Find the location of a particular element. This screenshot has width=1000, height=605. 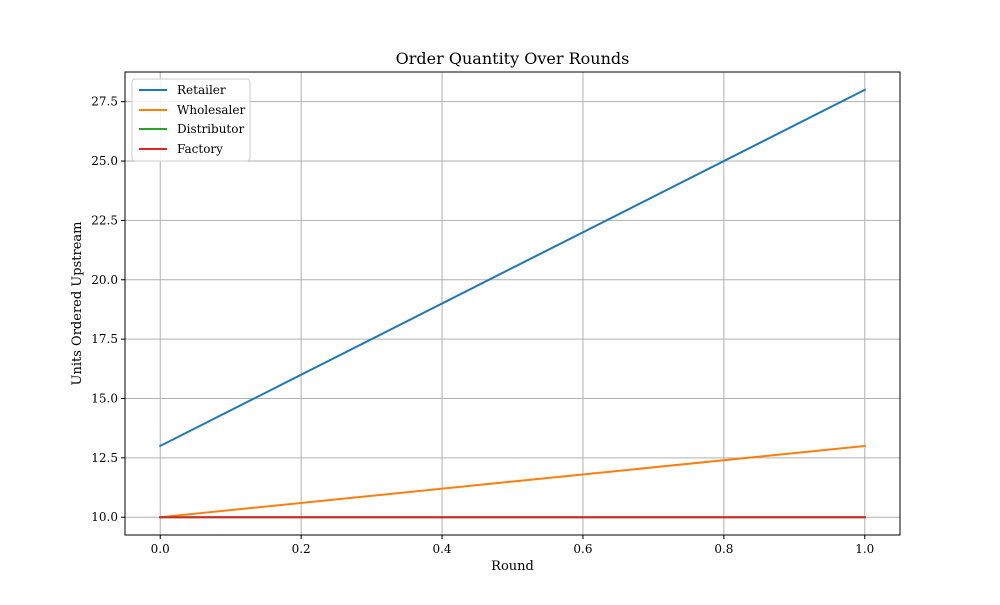

legend-label-factory: Factory is located at coordinates (200, 149).